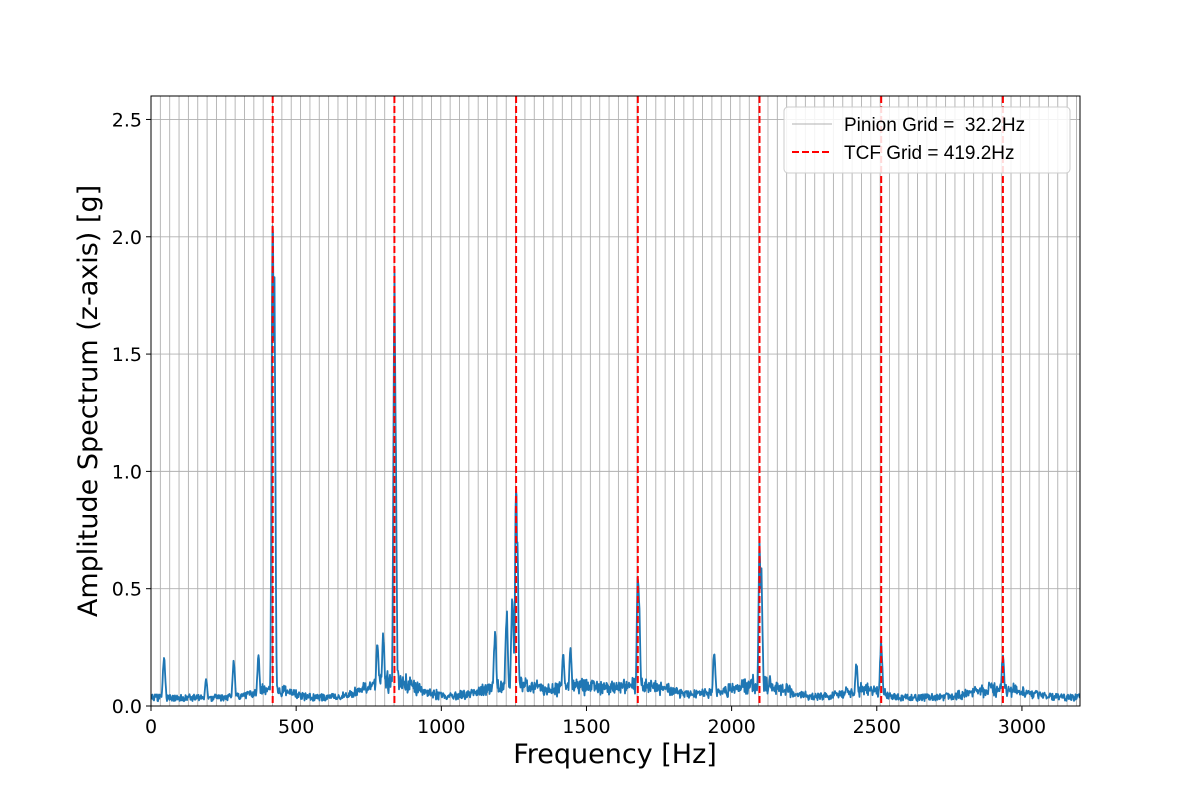 The height and width of the screenshot is (793, 1200). What do you see at coordinates (88, 401) in the screenshot?
I see `y-axis-title: Amplitude Spectrum (z-axis) [g]` at bounding box center [88, 401].